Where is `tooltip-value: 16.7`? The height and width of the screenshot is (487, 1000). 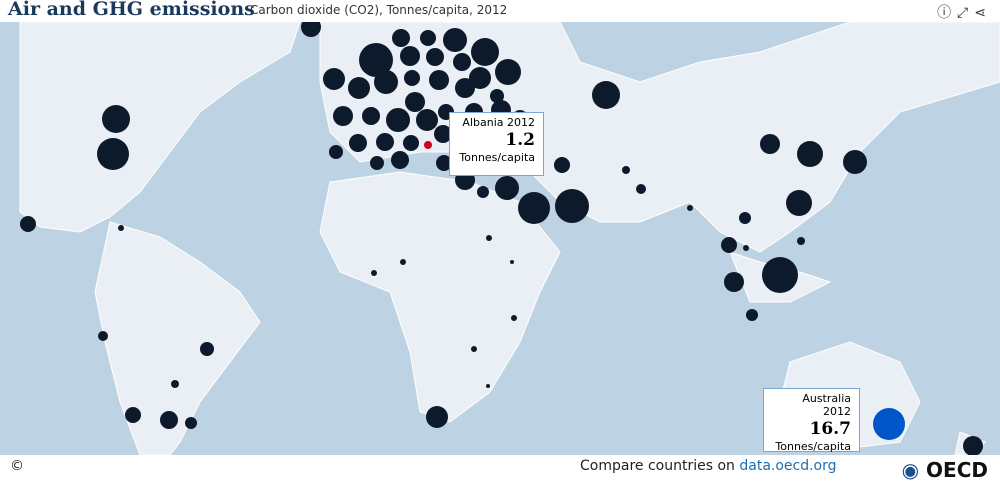 tooltip-value: 16.7 is located at coordinates (830, 429).